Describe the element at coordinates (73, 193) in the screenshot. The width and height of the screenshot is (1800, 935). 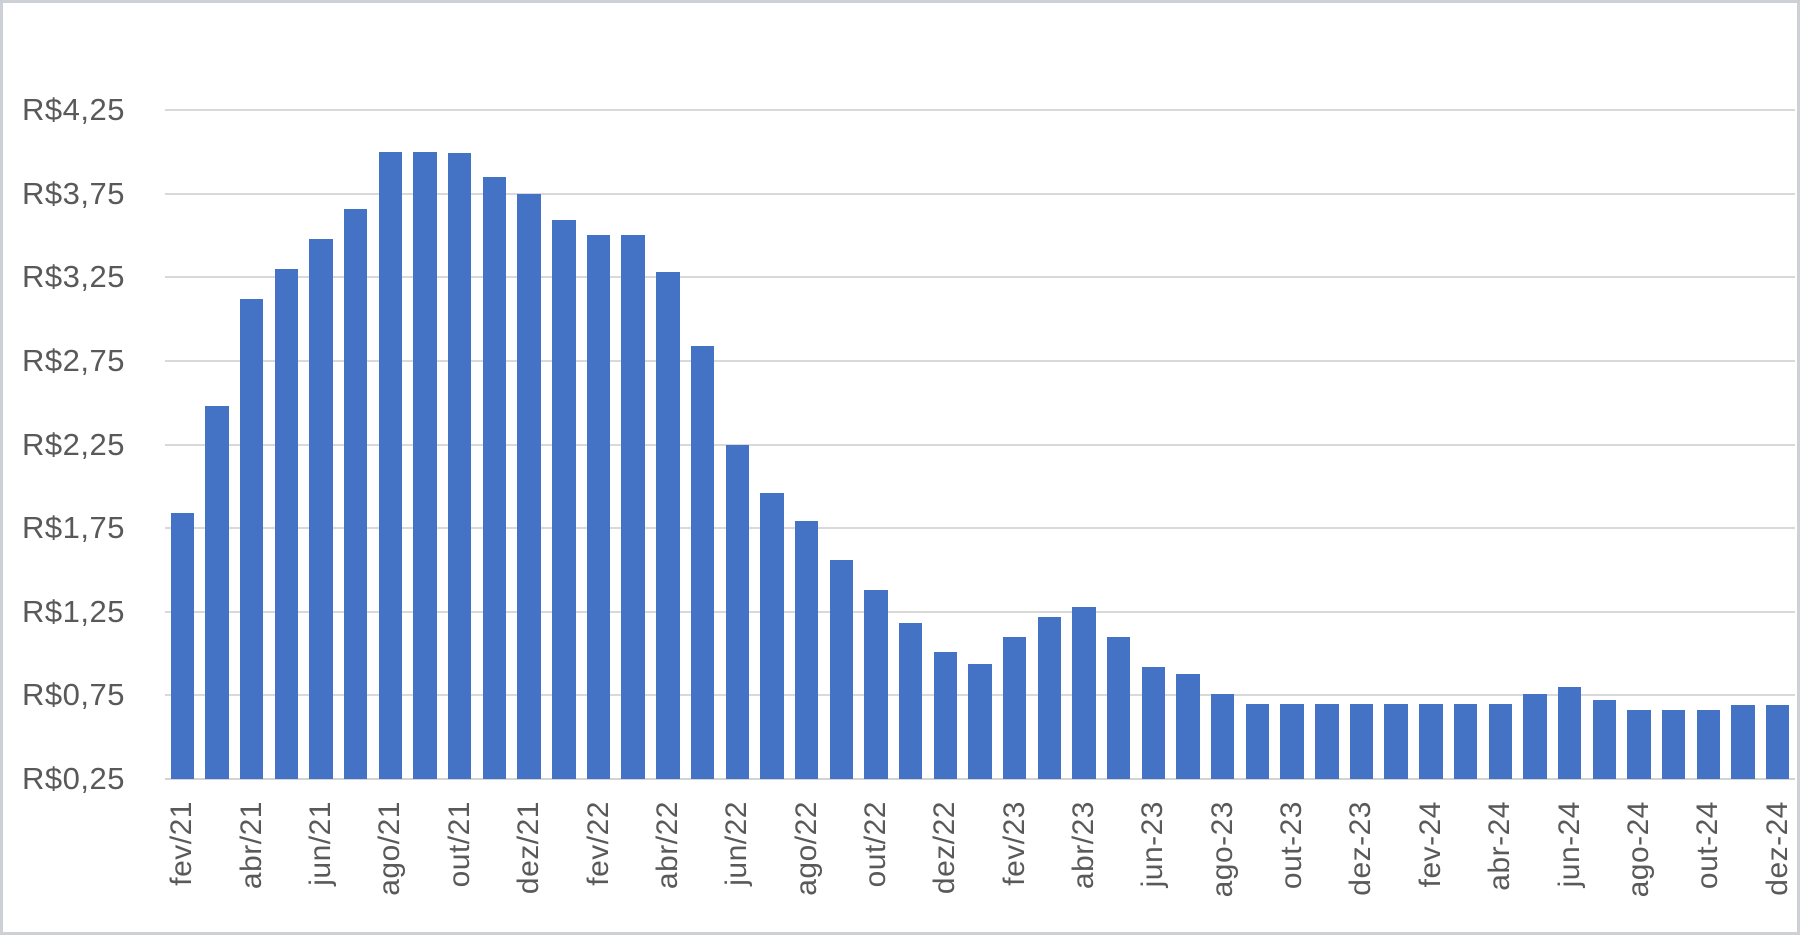
I see `y-tick-label: R$3,75` at that location.